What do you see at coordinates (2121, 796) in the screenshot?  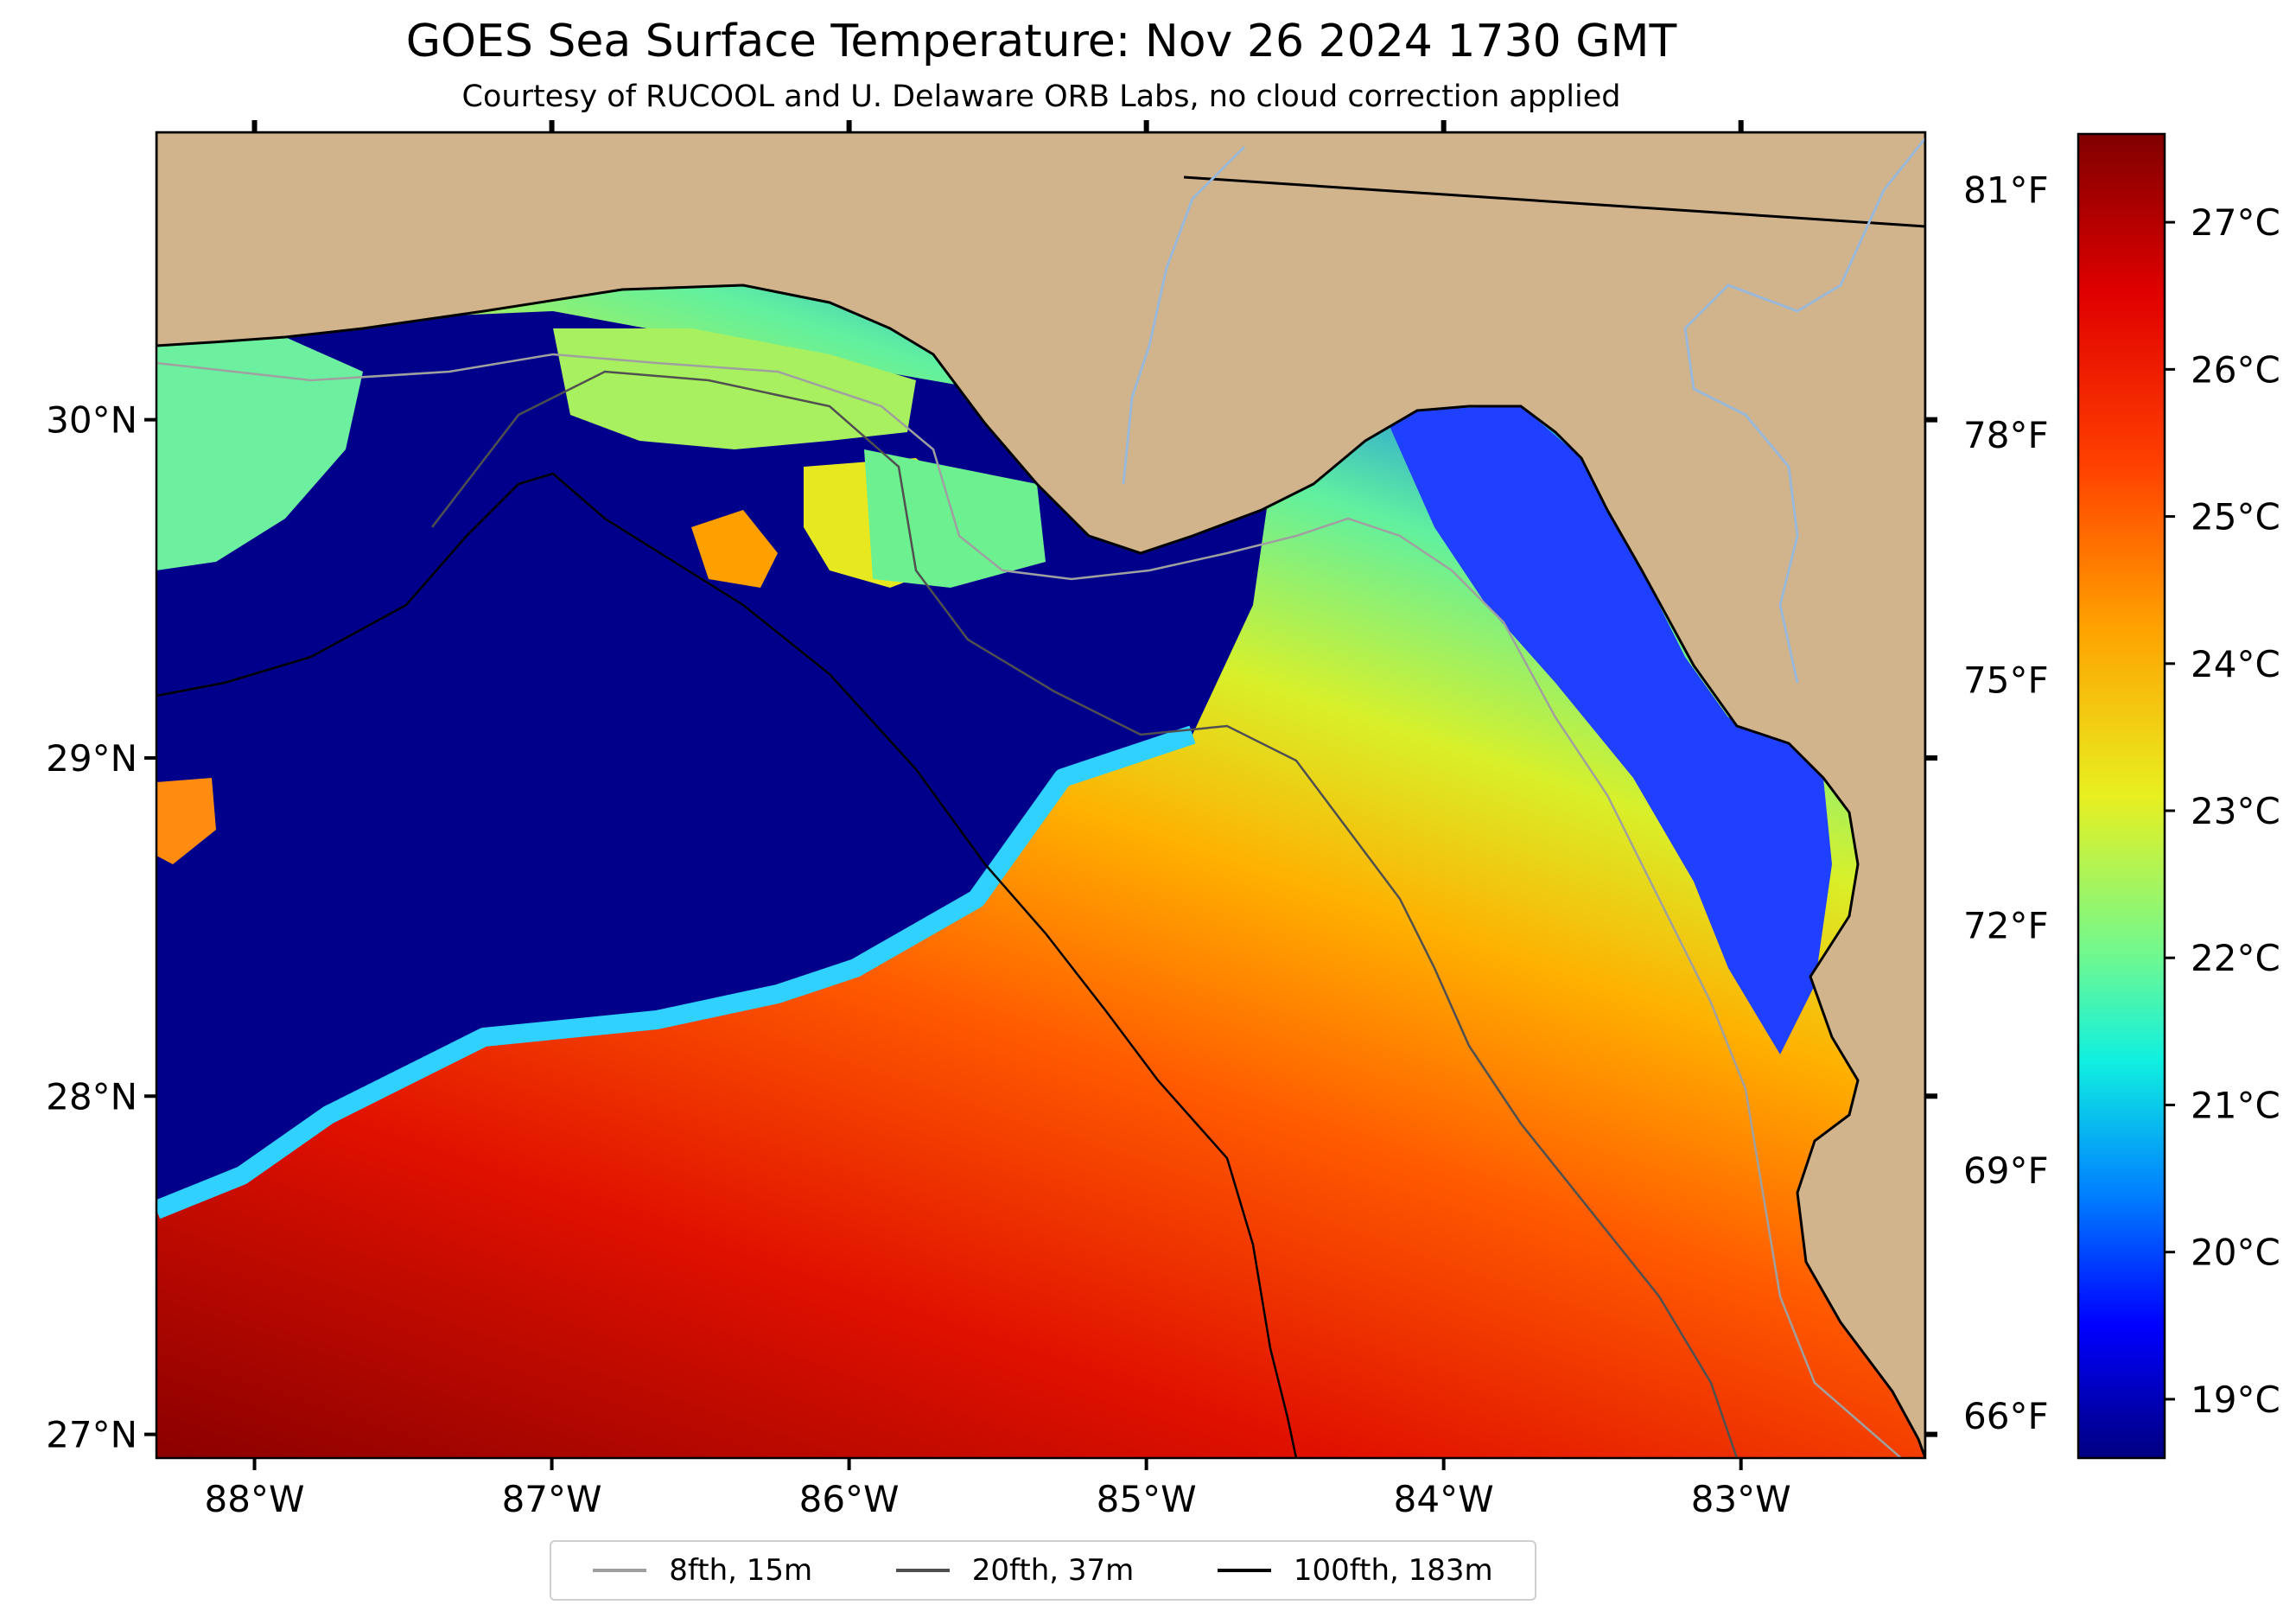 I see `colorbar` at bounding box center [2121, 796].